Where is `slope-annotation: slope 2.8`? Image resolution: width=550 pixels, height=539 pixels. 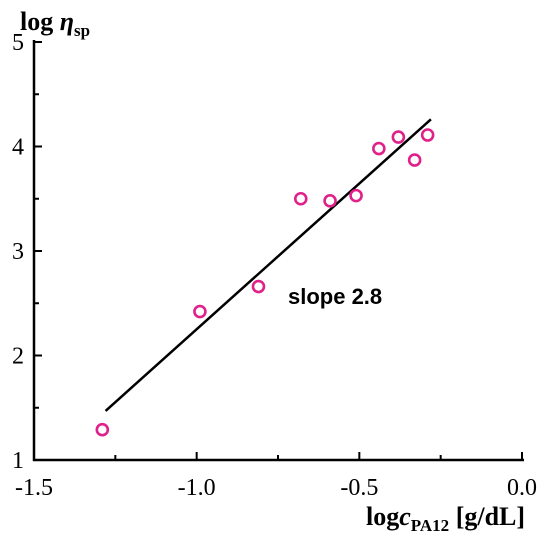 slope-annotation: slope 2.8 is located at coordinates (335, 296).